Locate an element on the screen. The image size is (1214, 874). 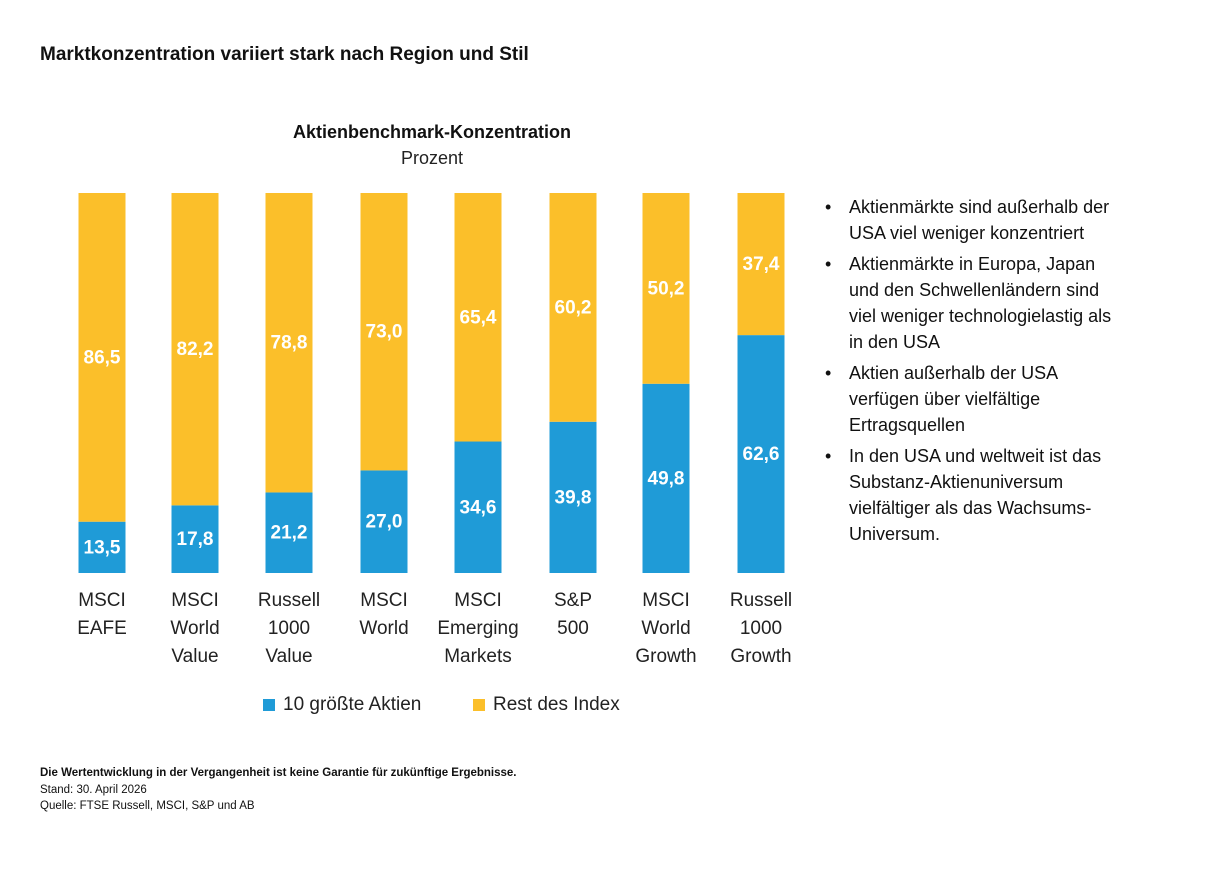
value-label: 78,8 is located at coordinates (289, 343).